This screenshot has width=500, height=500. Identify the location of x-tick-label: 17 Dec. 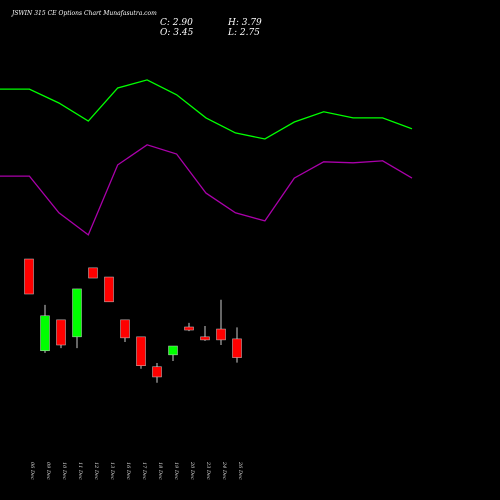
(144, 471).